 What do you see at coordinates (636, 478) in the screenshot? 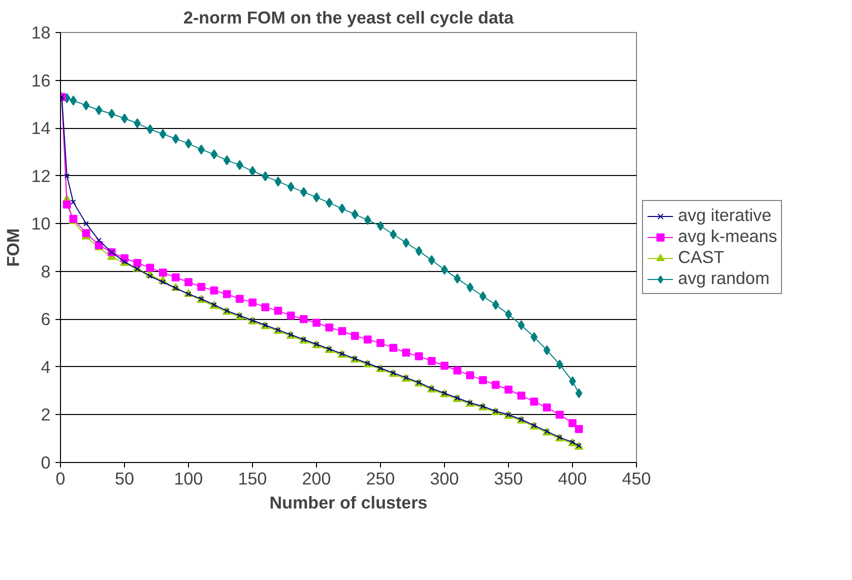
I see `x-tick-label: 450` at bounding box center [636, 478].